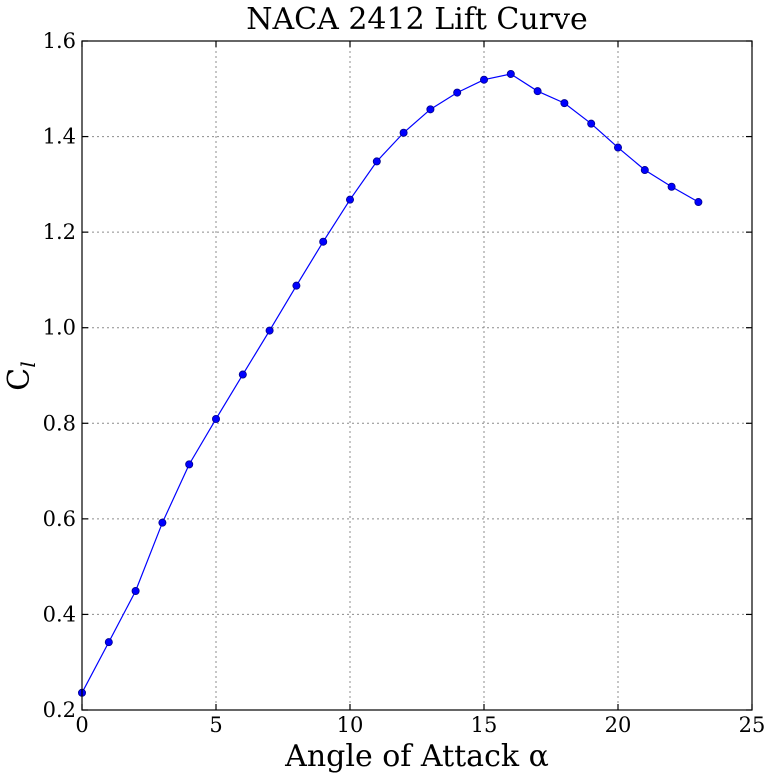 Image resolution: width=773 pixels, height=781 pixels. What do you see at coordinates (215, 725) in the screenshot?
I see `x-tick-label: 5` at bounding box center [215, 725].